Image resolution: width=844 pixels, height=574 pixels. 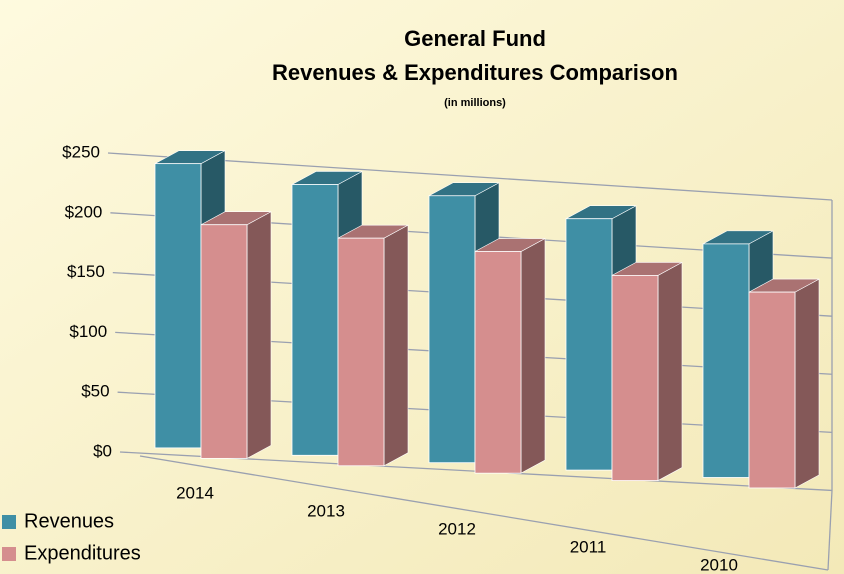 I want to click on y-tick-label: $200, so click(x=84, y=211).